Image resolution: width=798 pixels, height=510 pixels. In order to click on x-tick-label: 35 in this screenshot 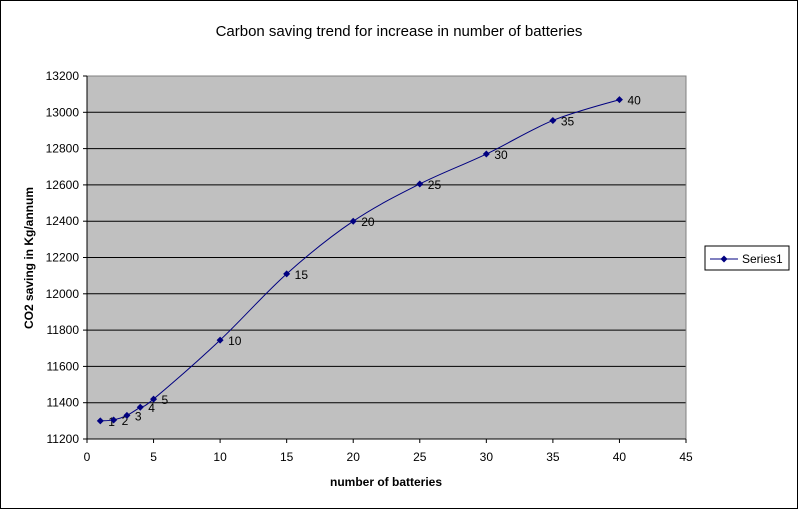, I will do `click(553, 457)`.